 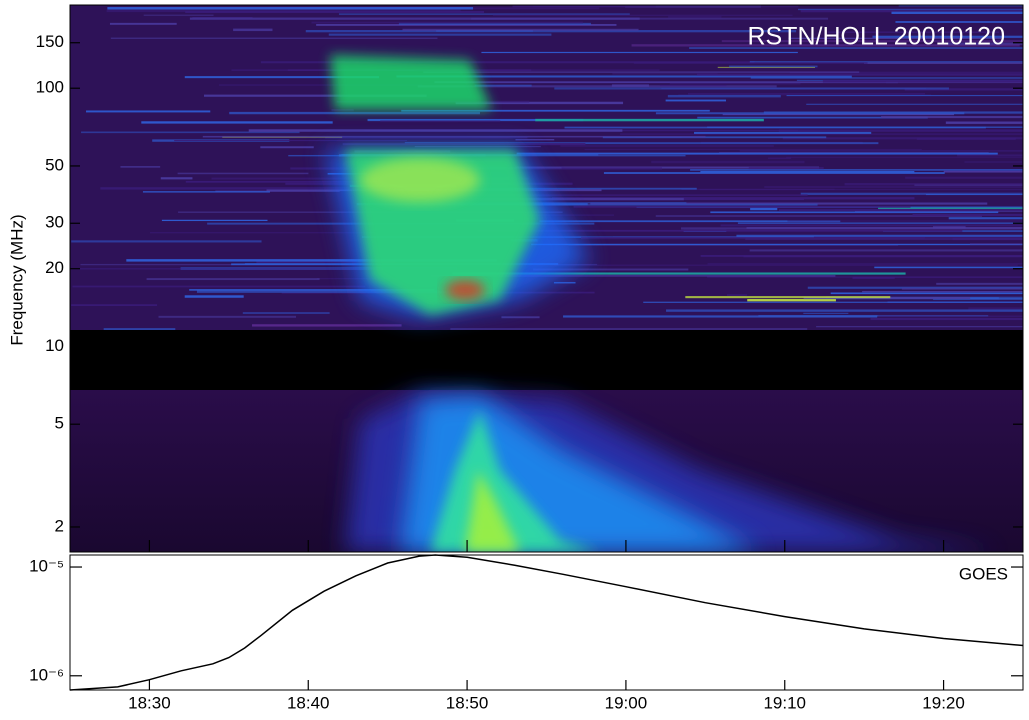 I want to click on y-tick-label: 10⁻⁵, so click(x=46, y=566).